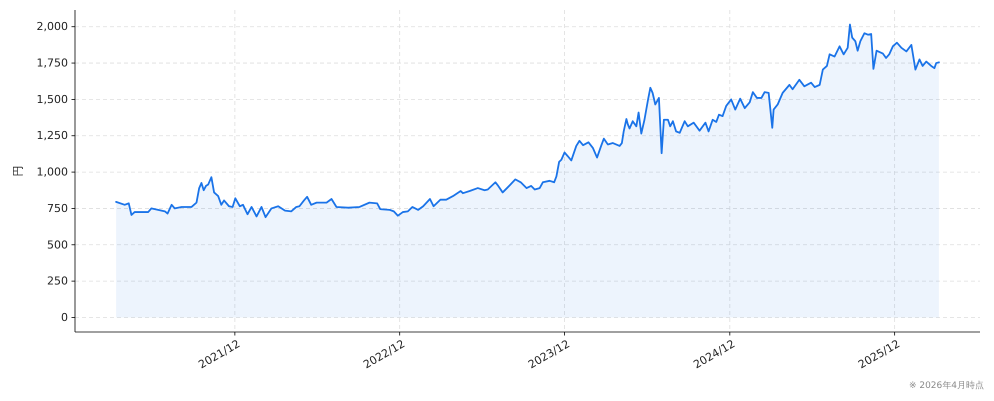 This screenshot has height=401, width=994. I want to click on y-axis-title: 円, so click(18, 171).